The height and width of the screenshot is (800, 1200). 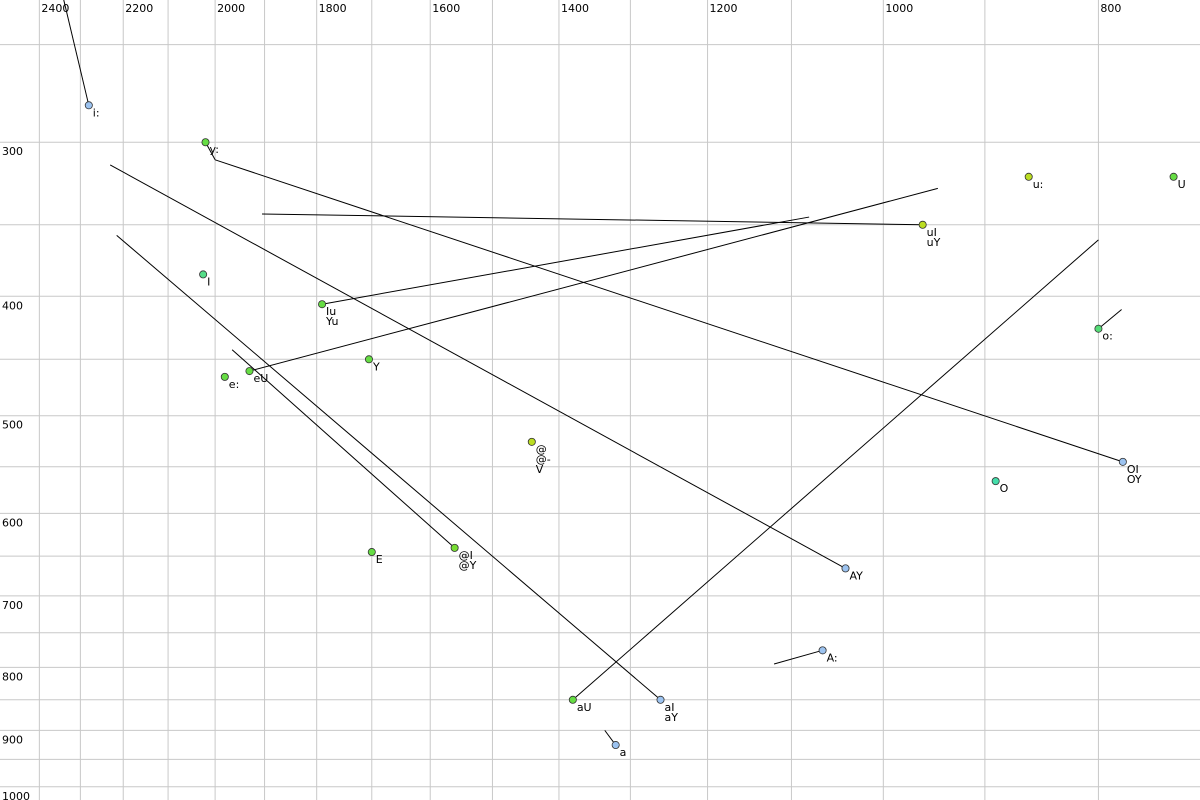 What do you see at coordinates (379, 559) in the screenshot?
I see `vowel-label: E` at bounding box center [379, 559].